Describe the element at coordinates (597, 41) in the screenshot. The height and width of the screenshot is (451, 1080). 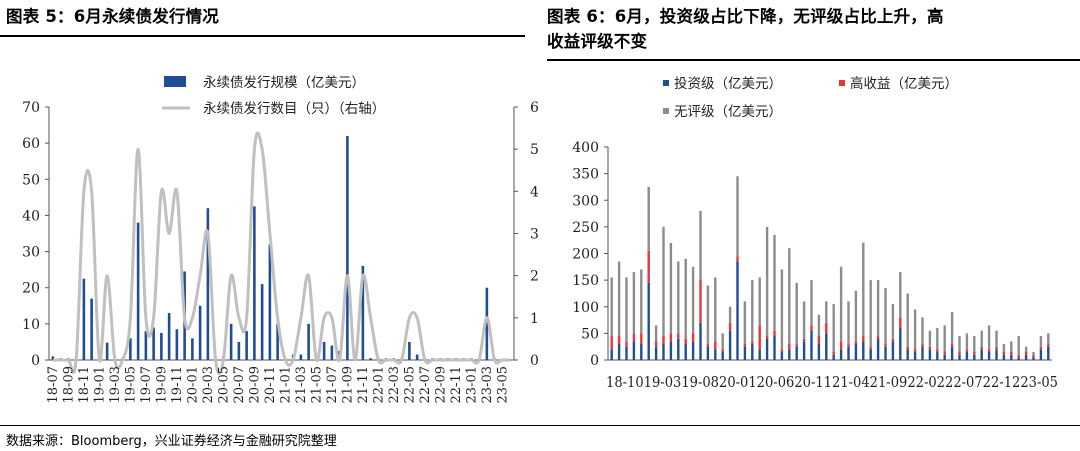
I see `right-chart-title-line2: 收益评级不变` at that location.